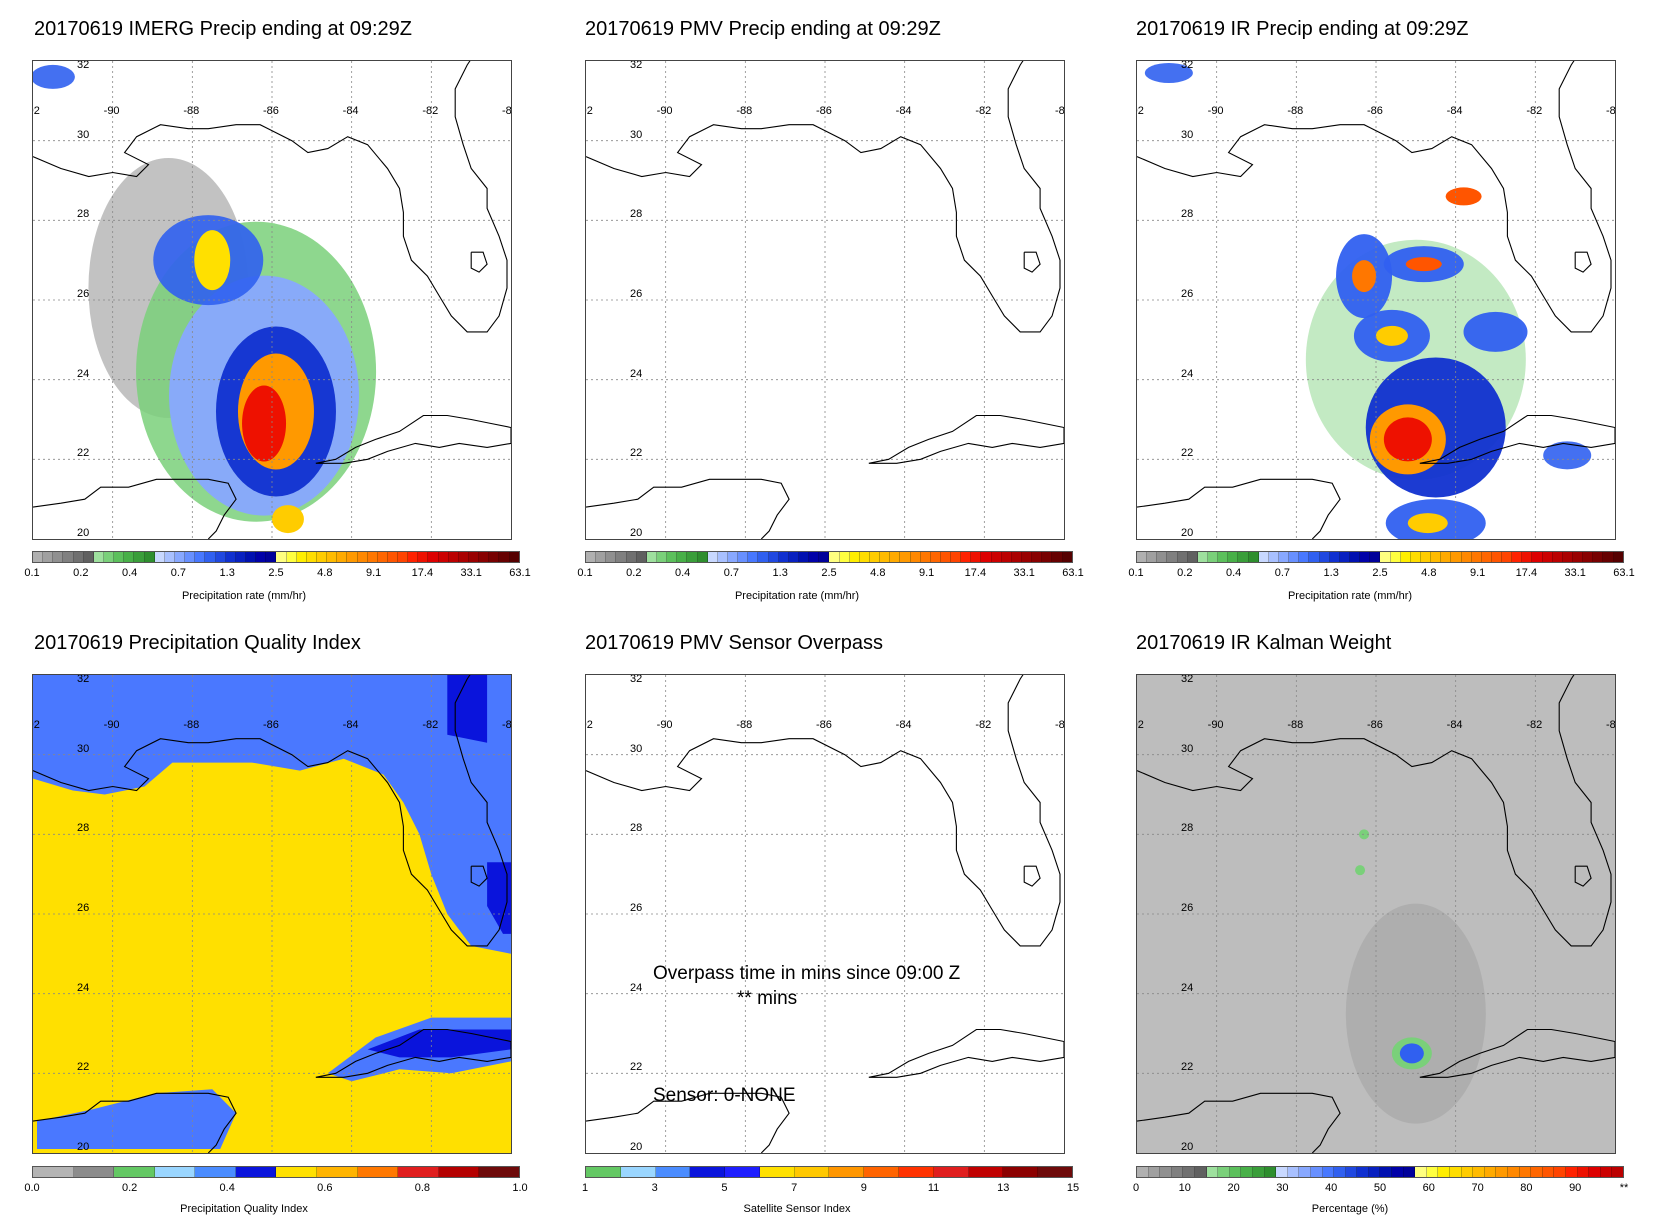 This screenshot has width=1653, height=1215. Describe the element at coordinates (1233, 1188) in the screenshot. I see `colorbar-tick-label: 20` at that location.